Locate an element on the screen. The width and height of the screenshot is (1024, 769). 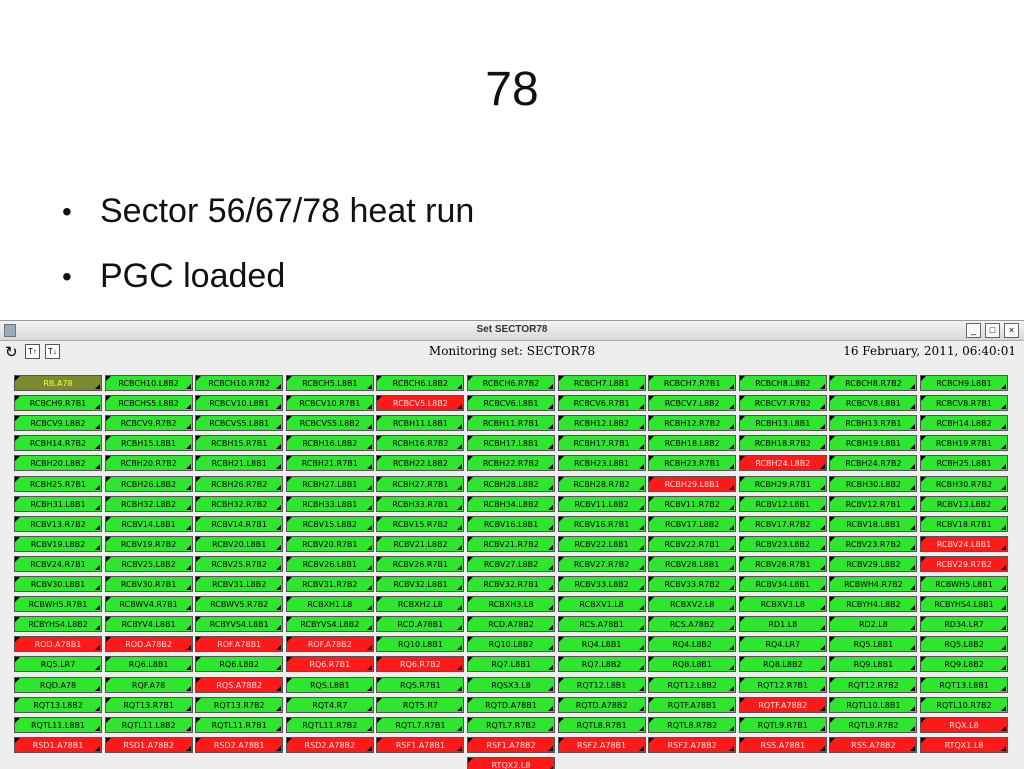
status-cell: RCBV31.R7B2 is located at coordinates (329, 584).